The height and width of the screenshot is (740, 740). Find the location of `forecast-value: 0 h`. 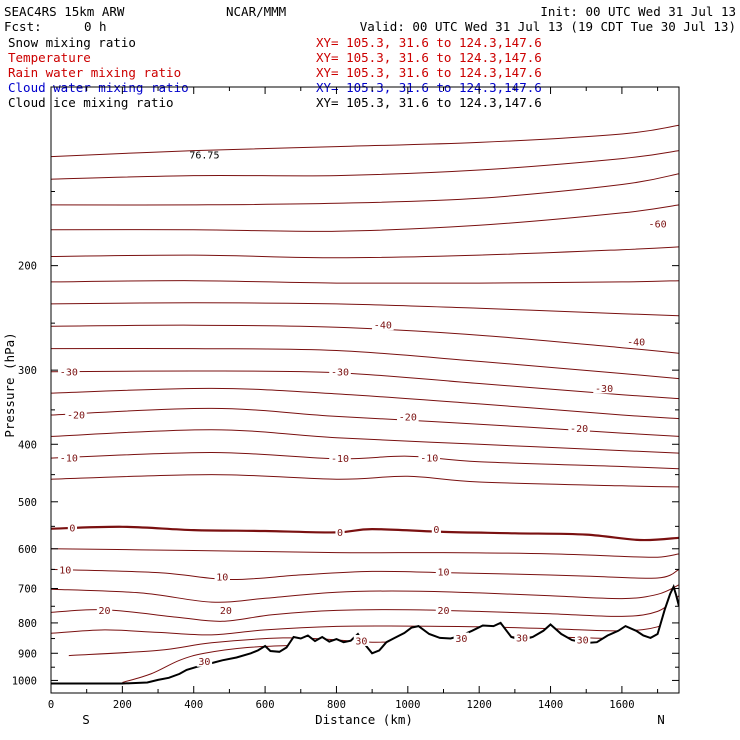

forecast-value: 0 h is located at coordinates (95, 26).